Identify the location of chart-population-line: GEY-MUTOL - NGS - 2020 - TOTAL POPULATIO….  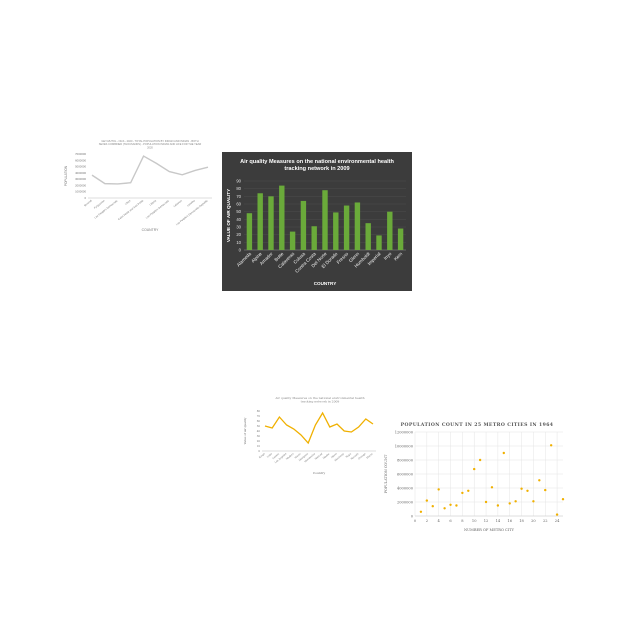
(140, 187).